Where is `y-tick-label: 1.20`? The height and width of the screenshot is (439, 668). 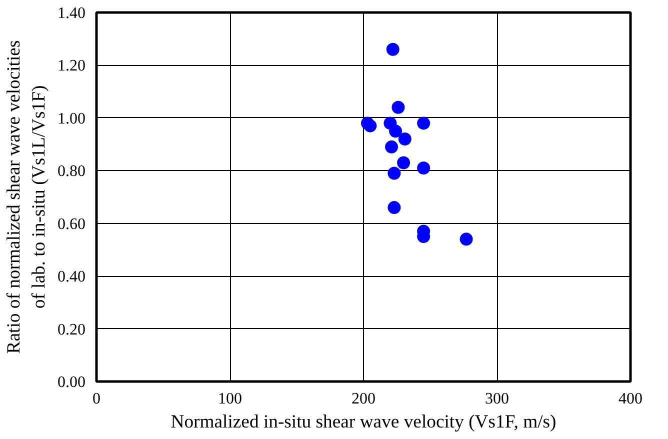 y-tick-label: 1.20 is located at coordinates (72, 66).